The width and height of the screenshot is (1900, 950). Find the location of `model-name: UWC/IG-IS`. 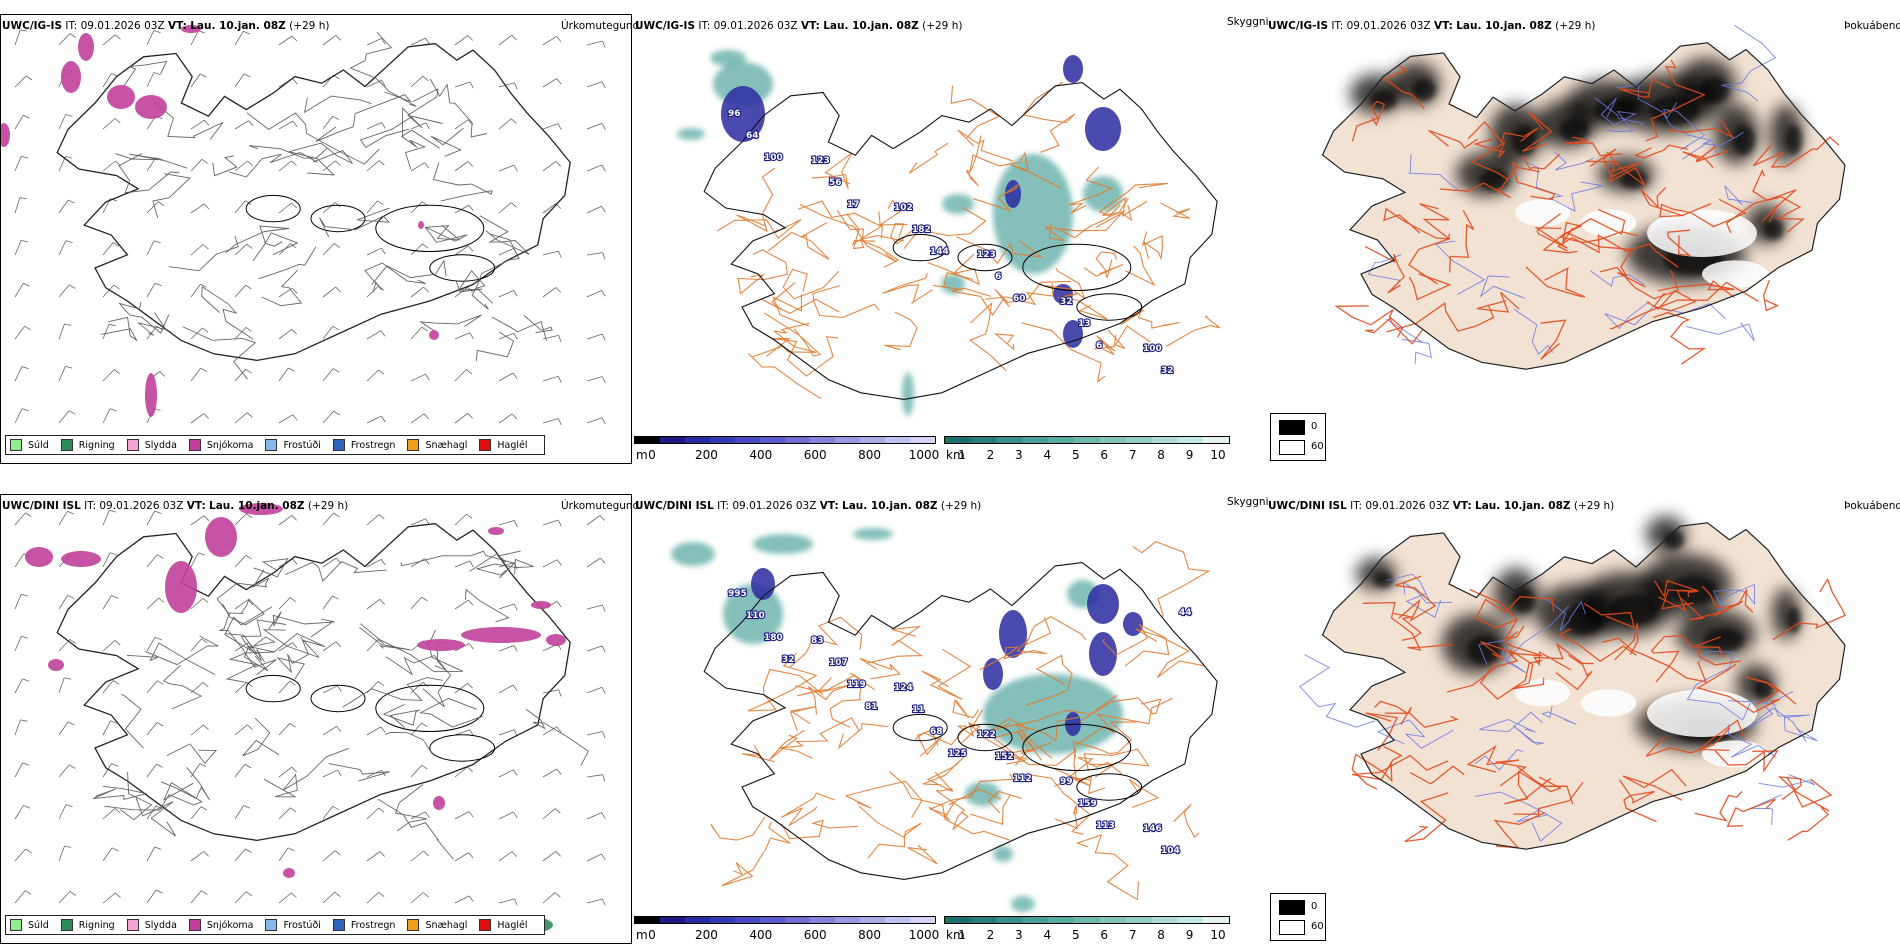

model-name: UWC/IG-IS is located at coordinates (1298, 26).